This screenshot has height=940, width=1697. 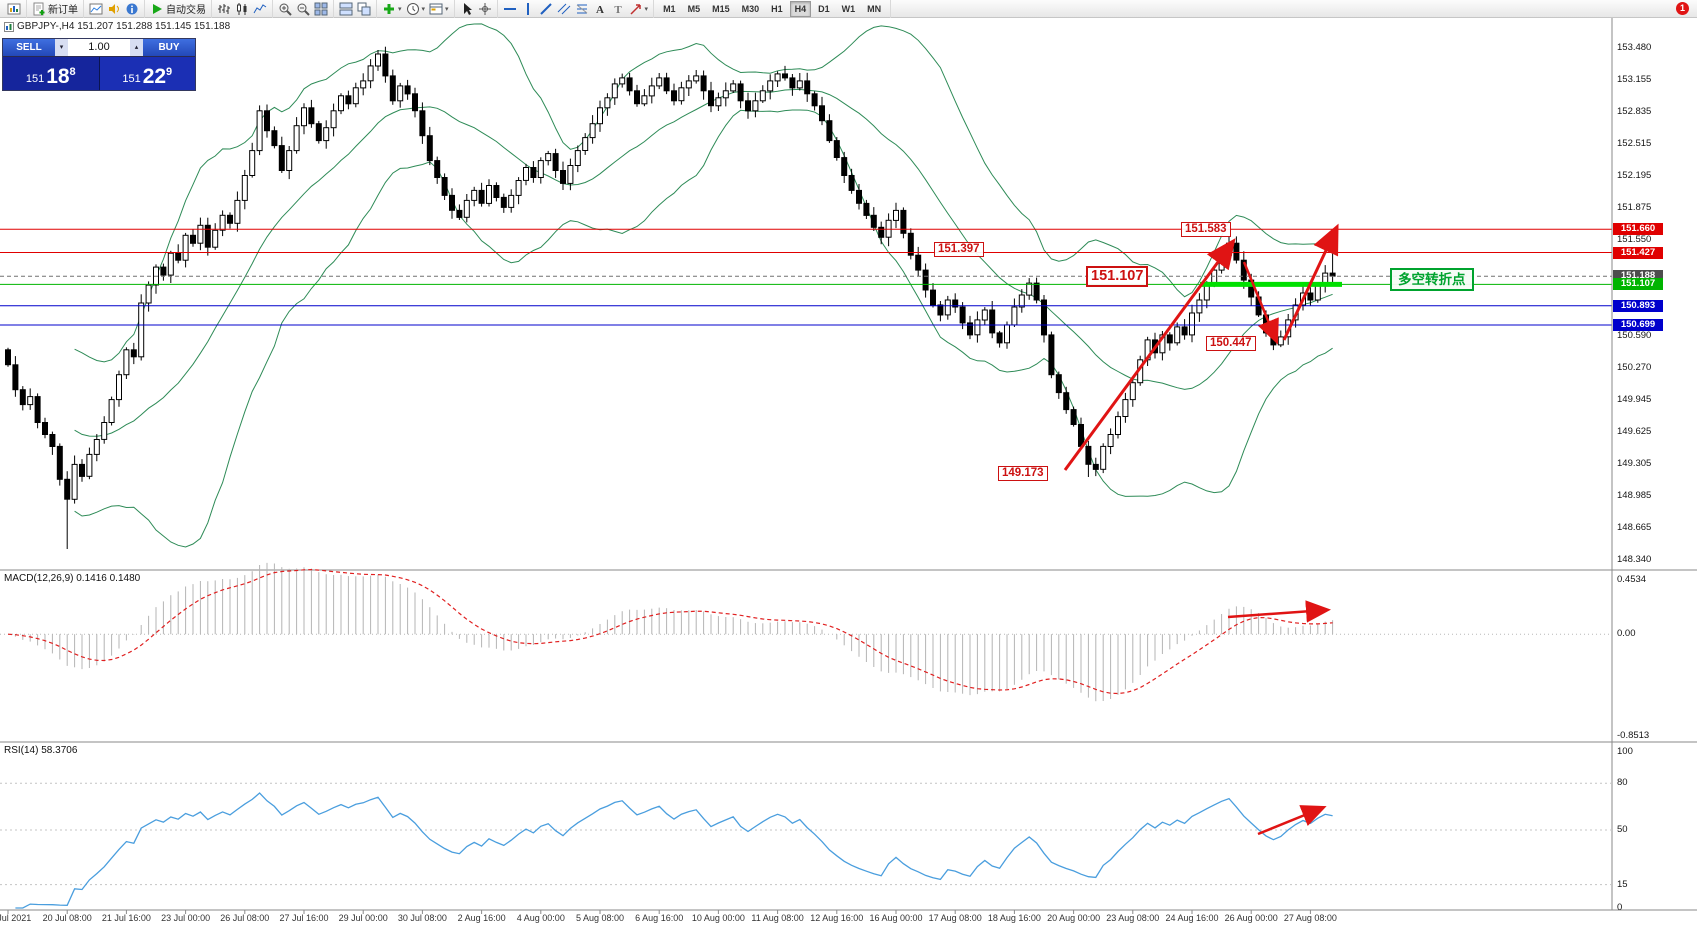 What do you see at coordinates (1432, 279) in the screenshot?
I see `turning-point-note: 多空转折点` at bounding box center [1432, 279].